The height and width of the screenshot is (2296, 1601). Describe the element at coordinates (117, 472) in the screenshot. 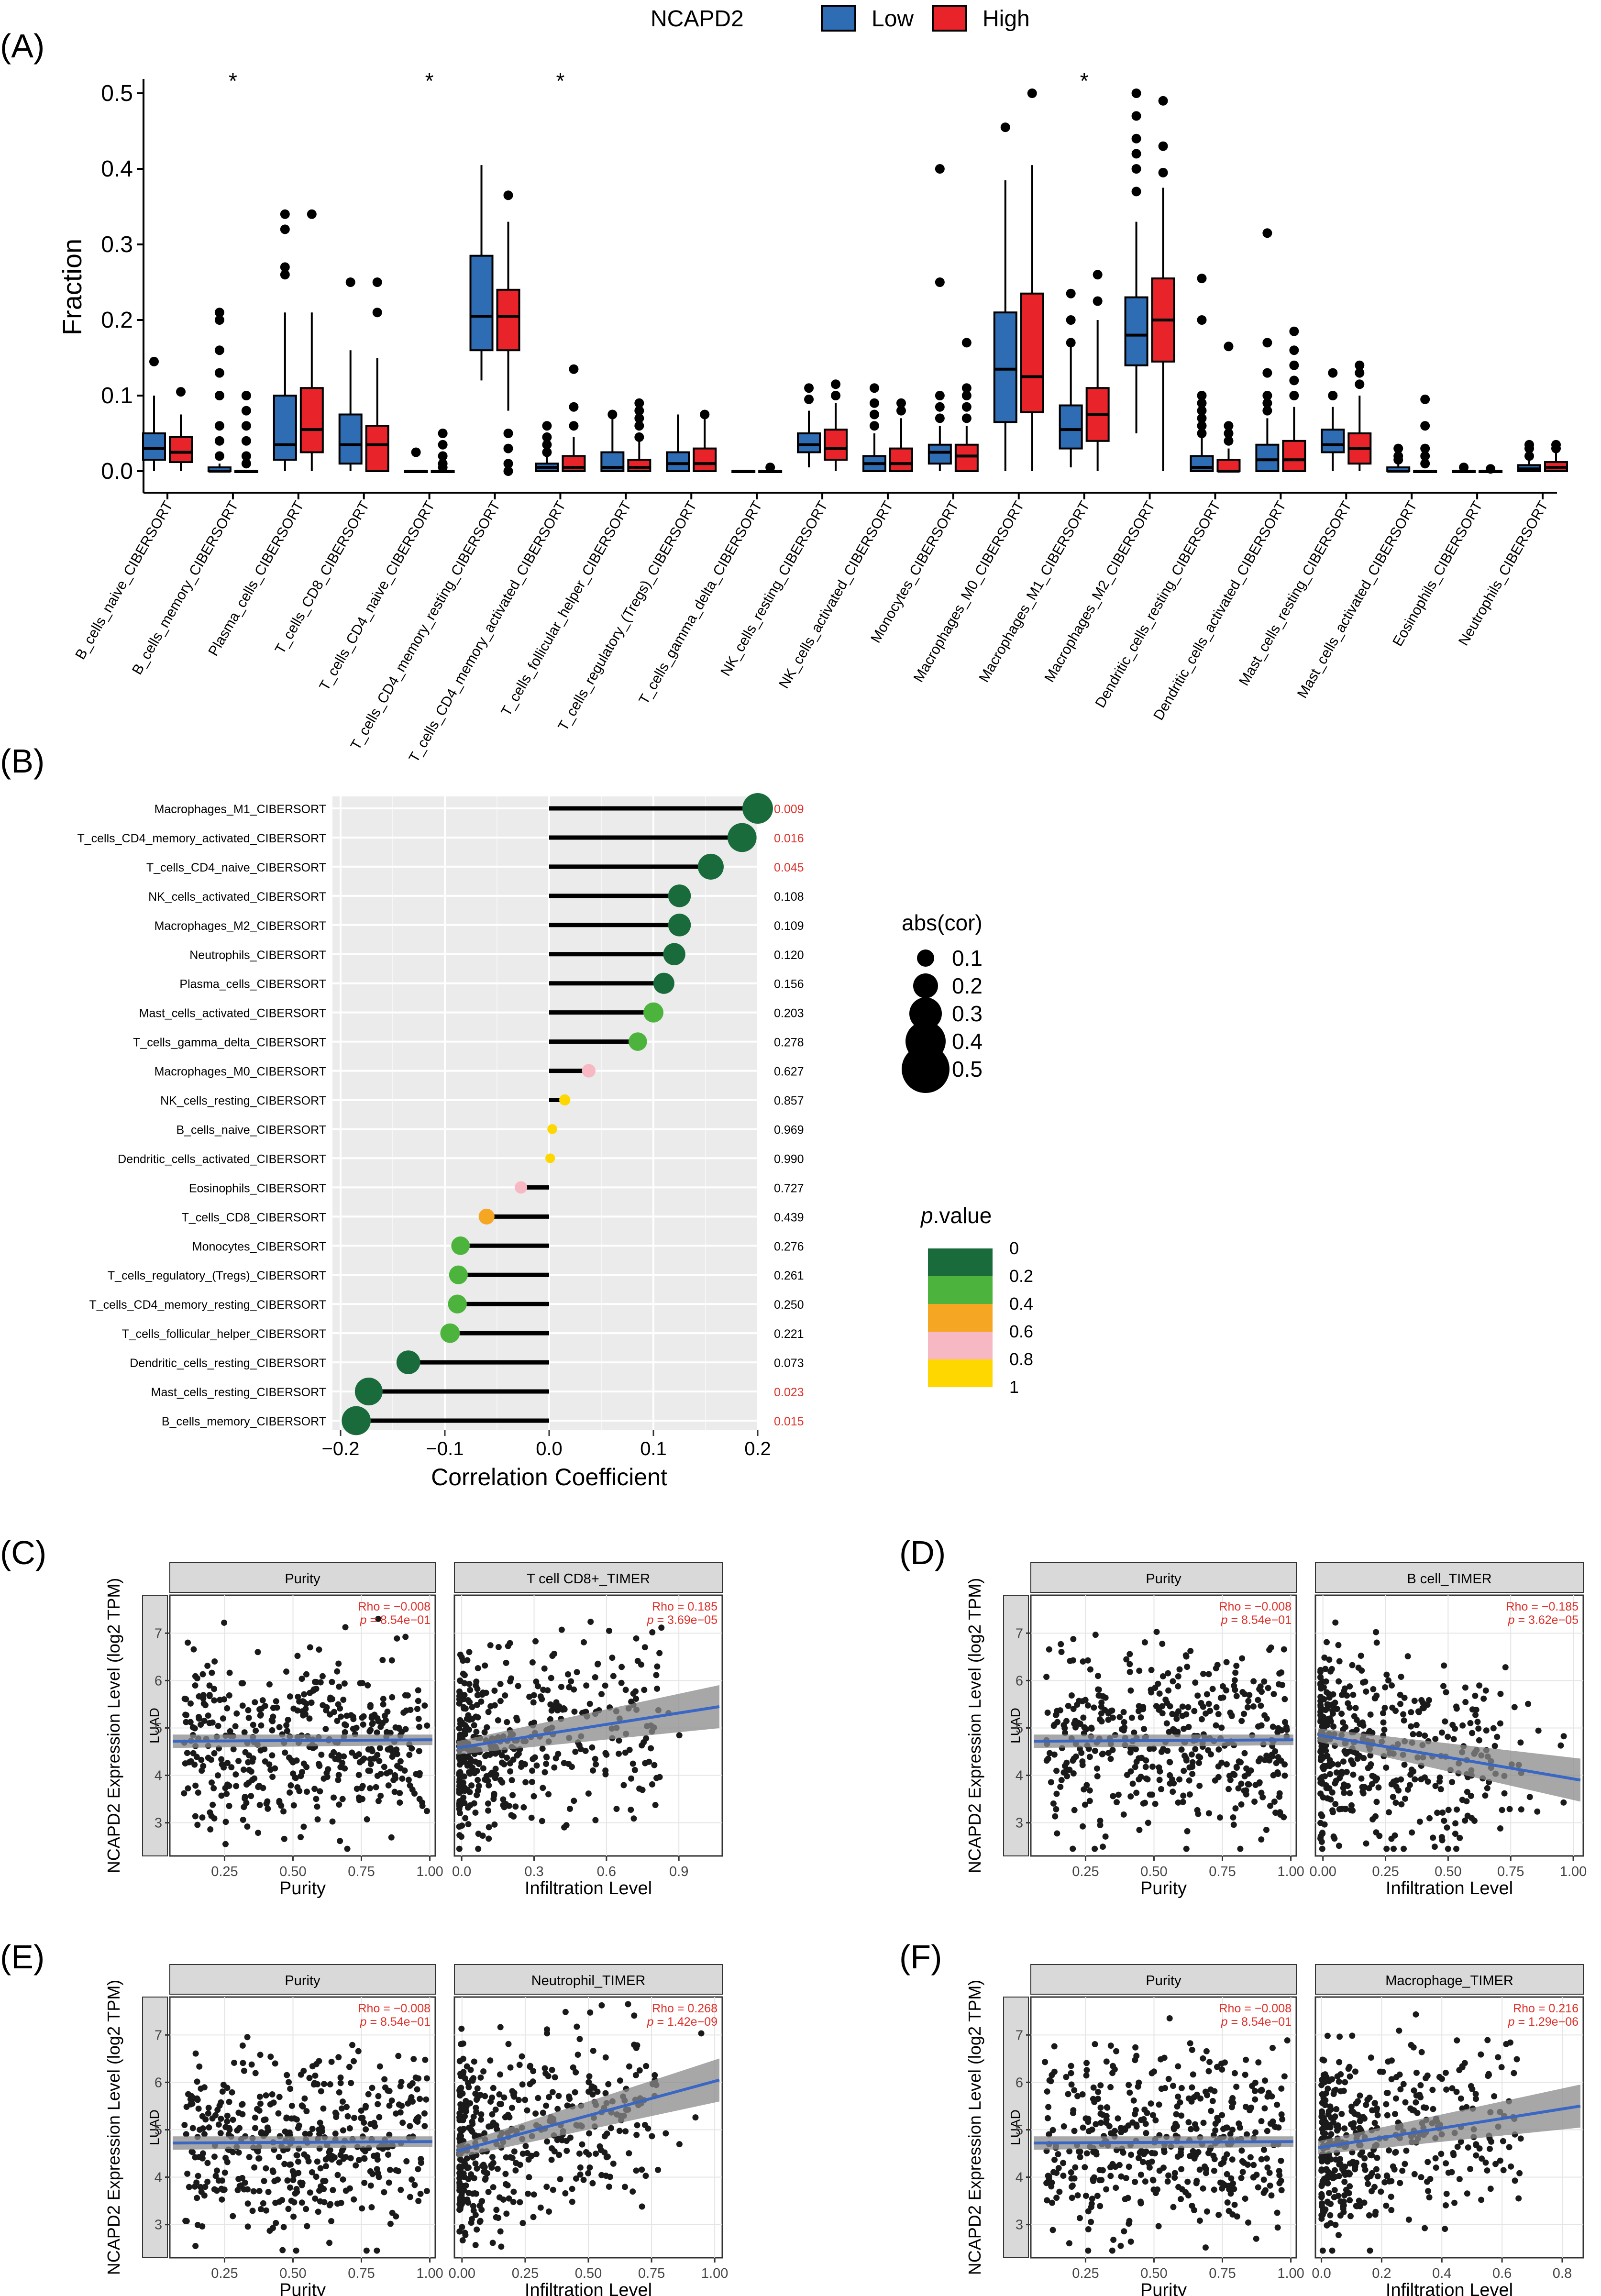

I see `y-tick-label: 0.0` at that location.